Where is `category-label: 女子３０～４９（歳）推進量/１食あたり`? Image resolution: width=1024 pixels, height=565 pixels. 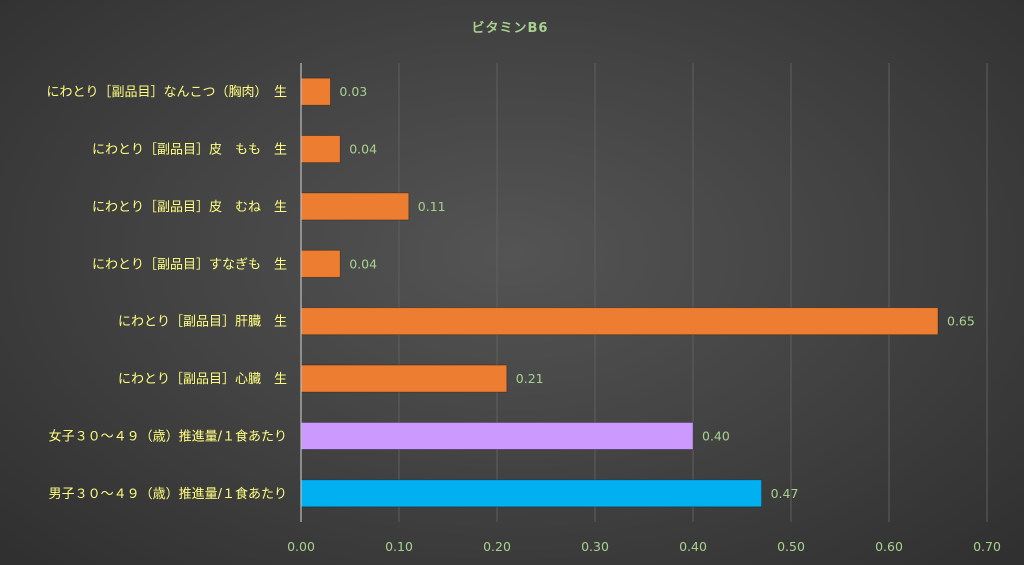 category-label: 女子３０～４９（歳）推進量/１食あたり is located at coordinates (168, 436).